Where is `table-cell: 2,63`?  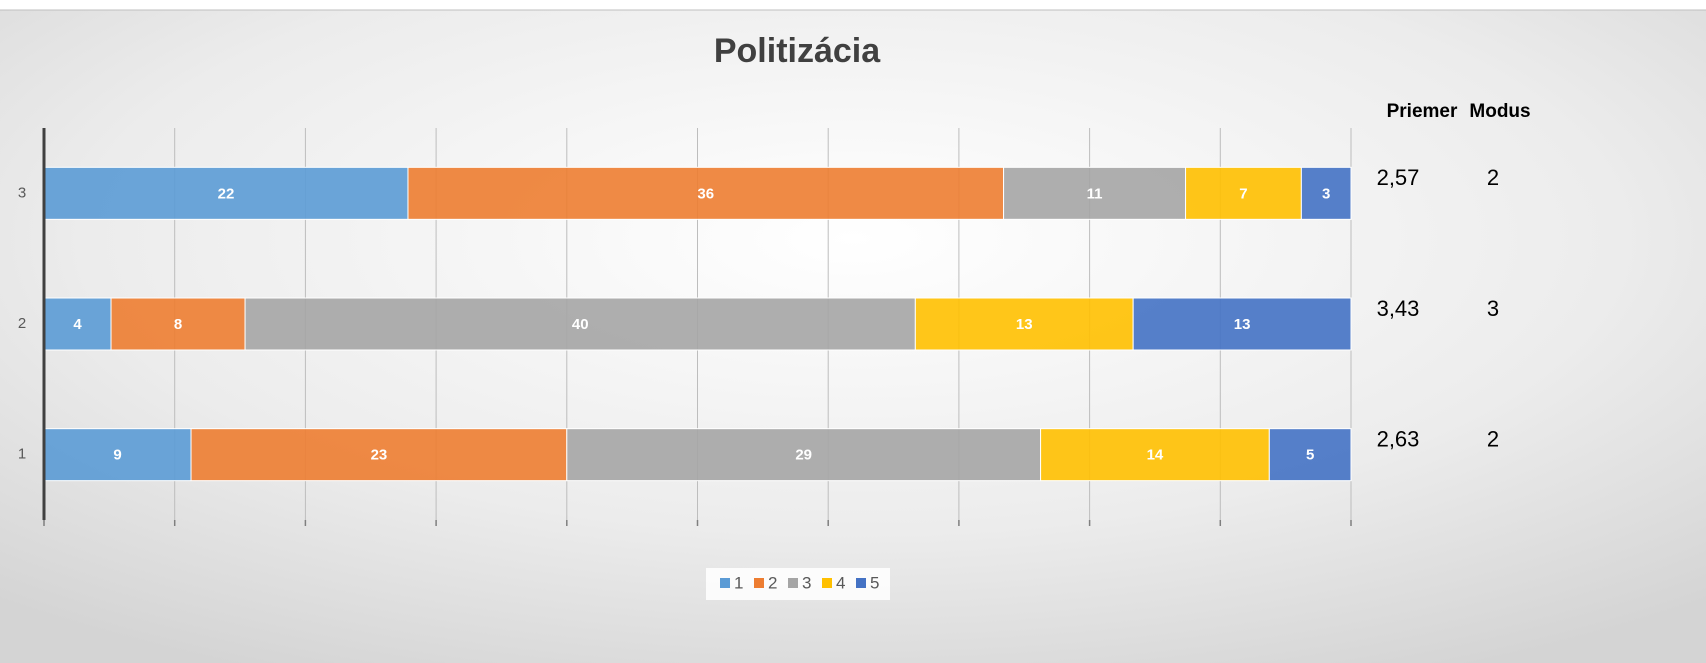
table-cell: 2,63 is located at coordinates (1398, 438).